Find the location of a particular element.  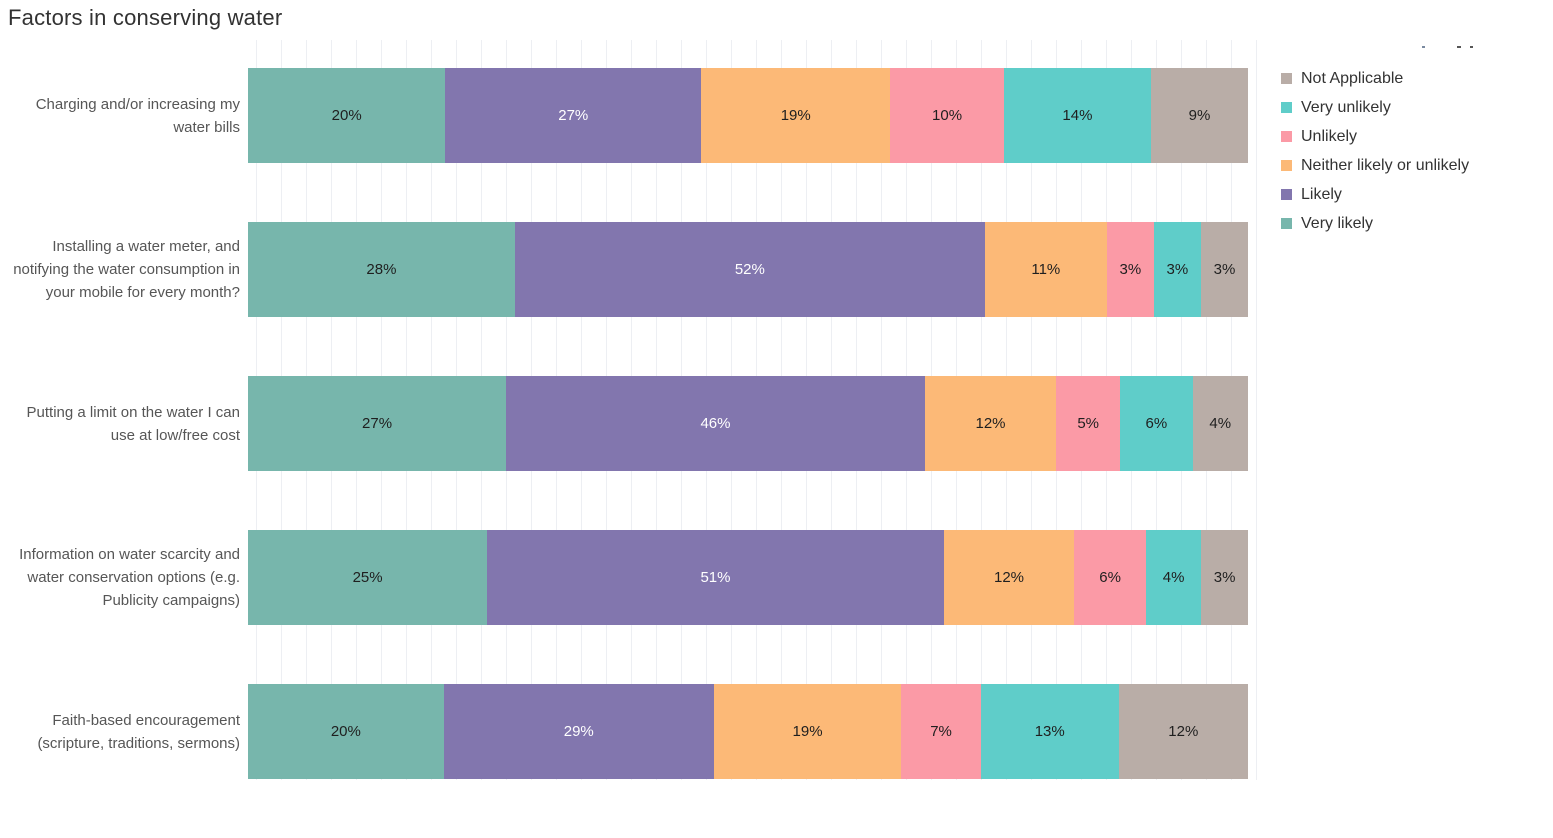

bar-segment-unlikely: 3% is located at coordinates (1130, 269).